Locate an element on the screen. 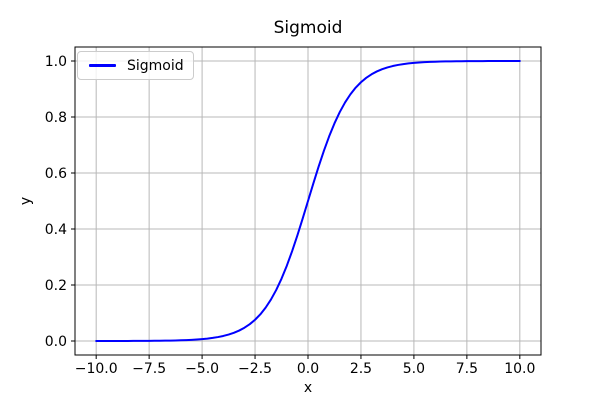 The height and width of the screenshot is (400, 600). y-axis-label: y is located at coordinates (26, 201).